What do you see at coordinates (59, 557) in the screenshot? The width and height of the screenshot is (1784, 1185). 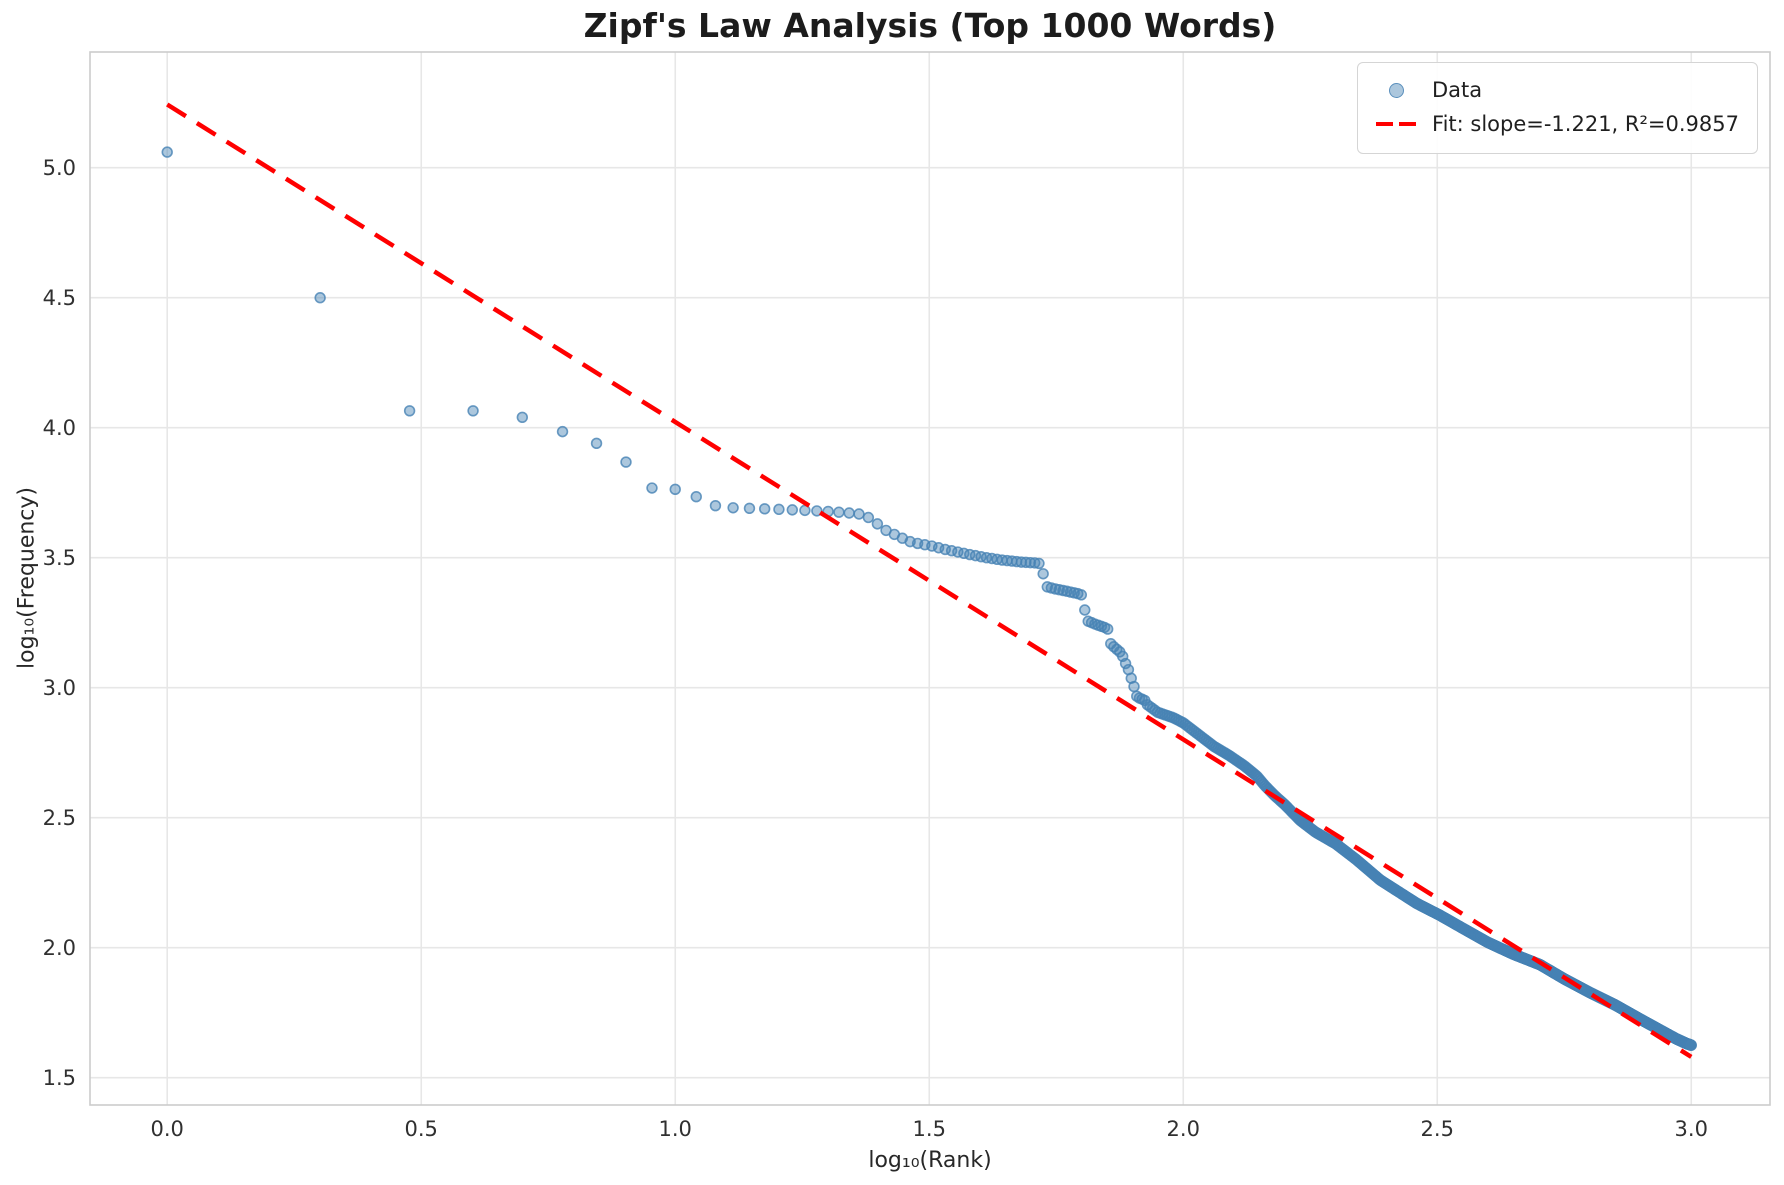 I see `y-tick-label: 3.5` at bounding box center [59, 557].